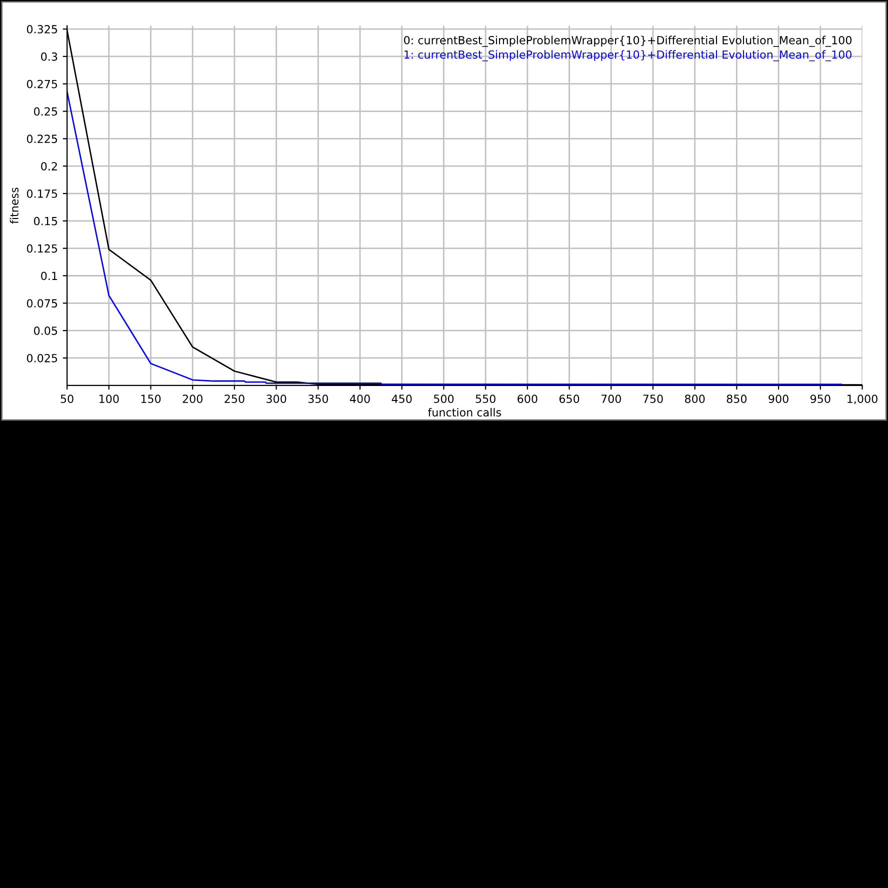 This screenshot has height=888, width=888. Describe the element at coordinates (46, 330) in the screenshot. I see `y-tick-label: 0.05` at that location.